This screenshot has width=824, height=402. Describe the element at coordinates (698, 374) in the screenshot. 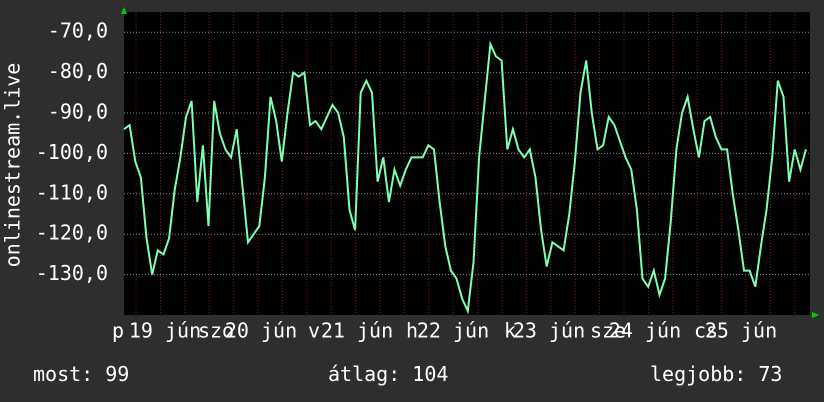

I see `stat-label: legjobb:` at that location.